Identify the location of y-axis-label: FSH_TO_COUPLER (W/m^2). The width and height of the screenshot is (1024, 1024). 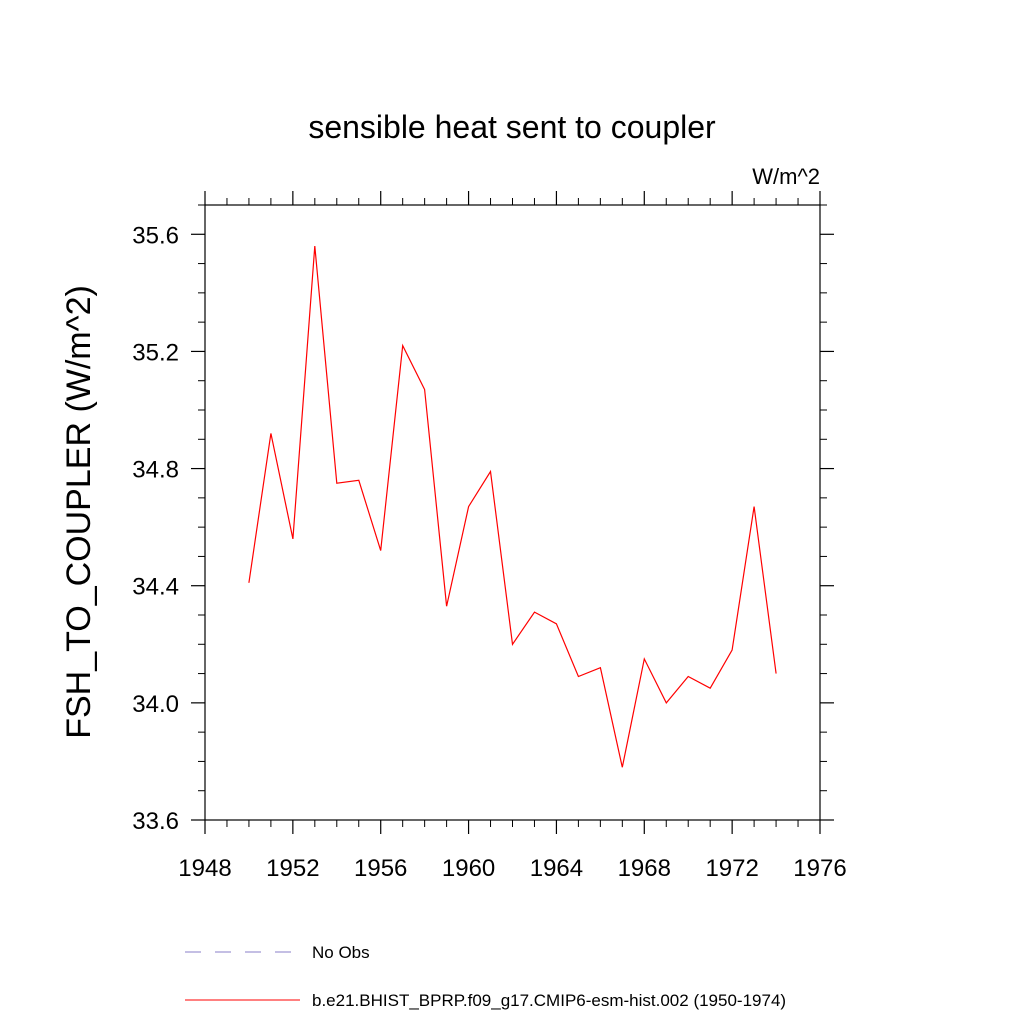
(79, 512).